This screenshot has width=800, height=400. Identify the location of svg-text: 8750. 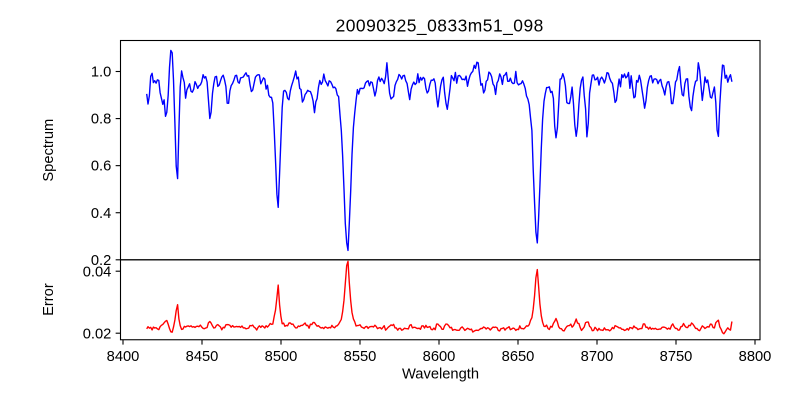
(676, 357).